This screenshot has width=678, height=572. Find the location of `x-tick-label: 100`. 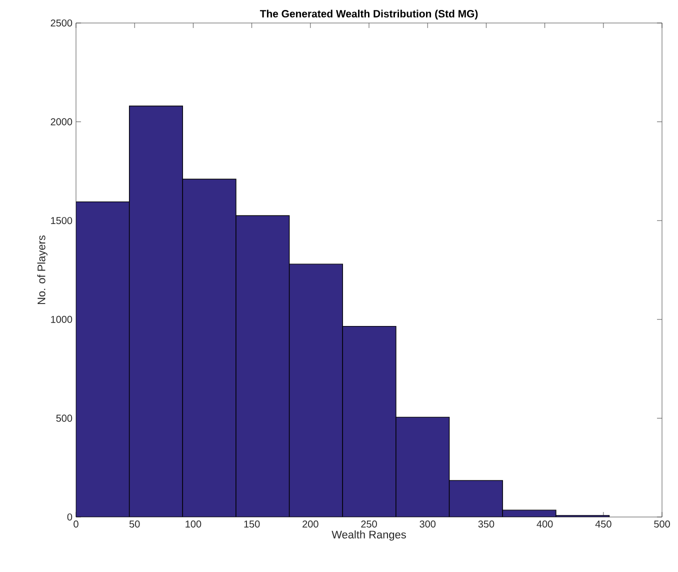

x-tick-label: 100 is located at coordinates (194, 524).